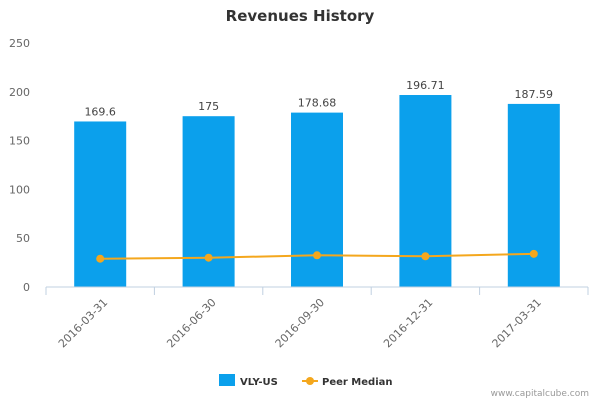 The image size is (600, 404). Describe the element at coordinates (19, 189) in the screenshot. I see `y-tick-label: 100` at that location.